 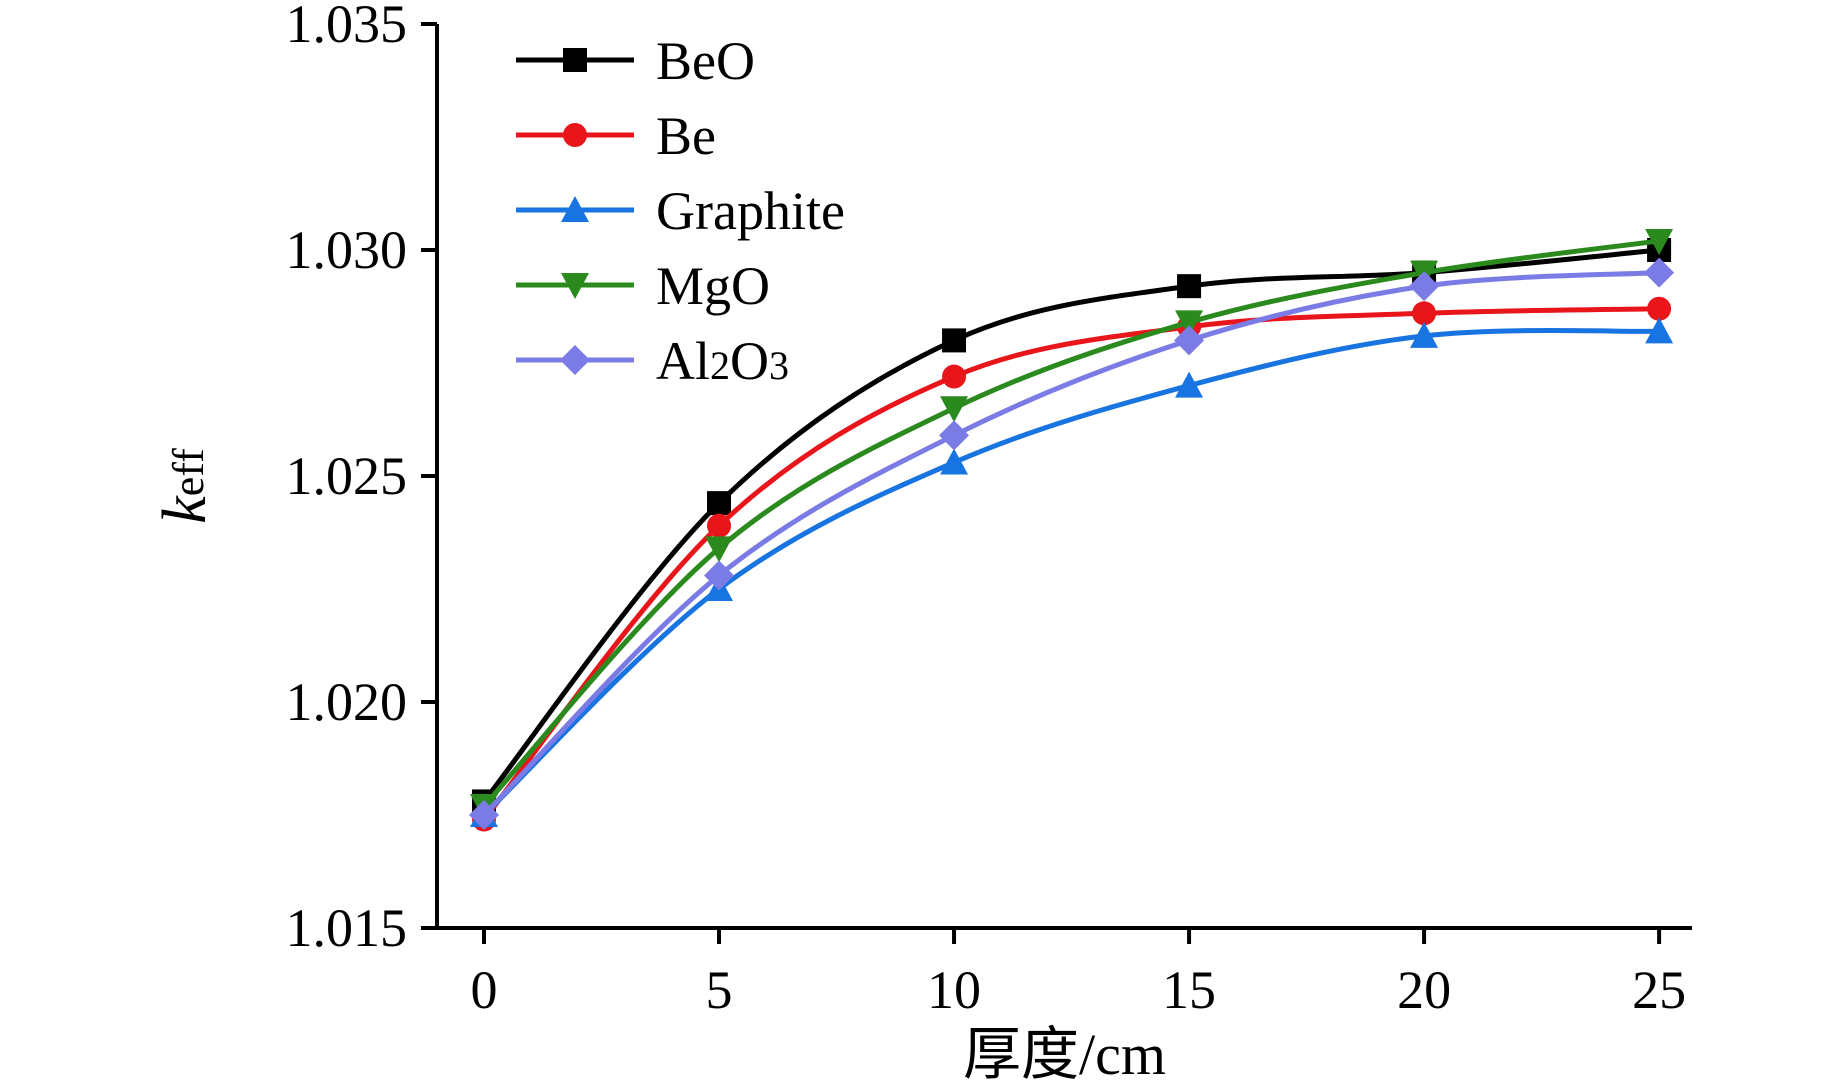 I want to click on legend-item-al2o3: Al2O3, so click(x=652, y=361).